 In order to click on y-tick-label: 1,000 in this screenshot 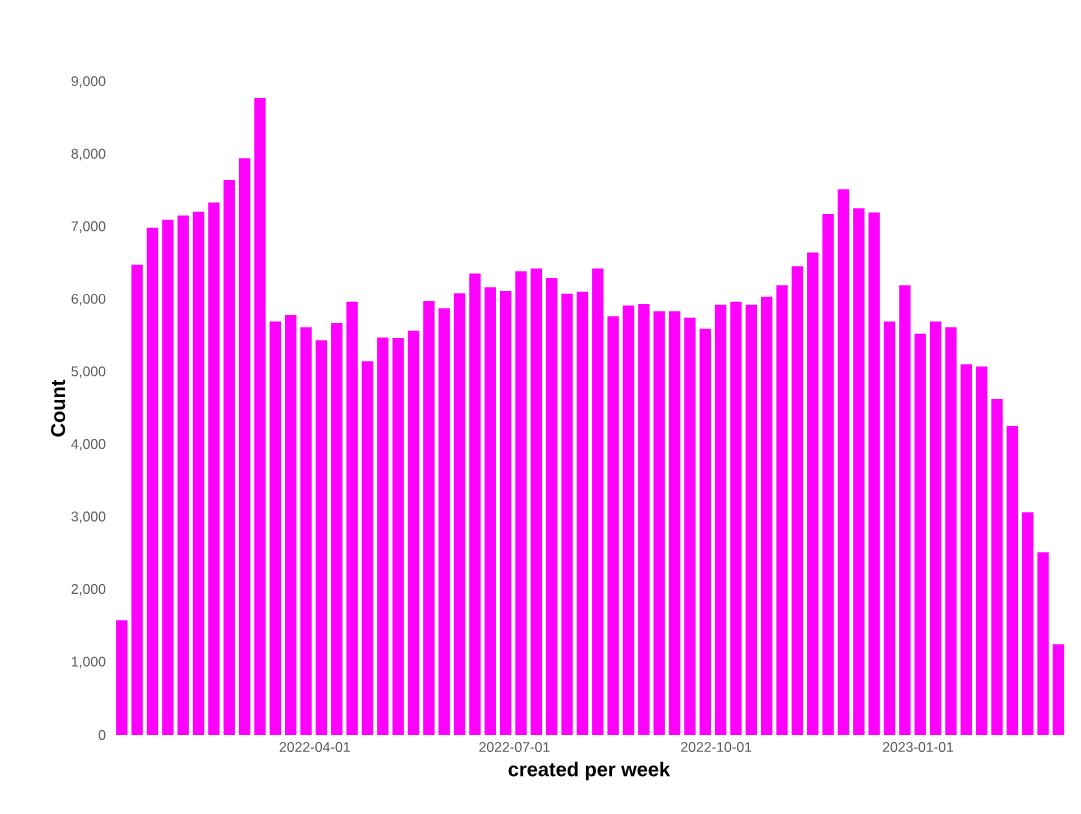, I will do `click(88, 662)`.